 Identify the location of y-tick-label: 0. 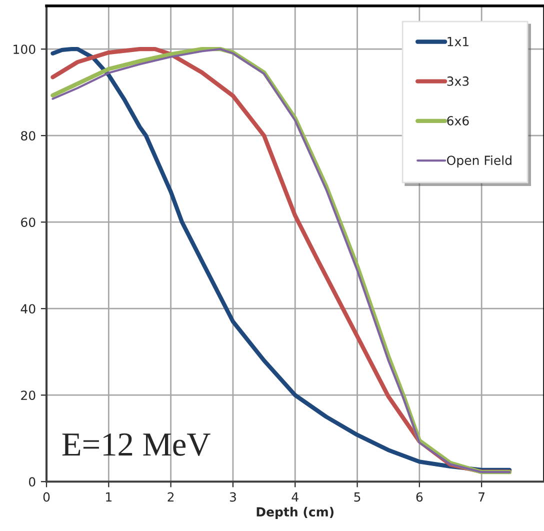
(32, 482).